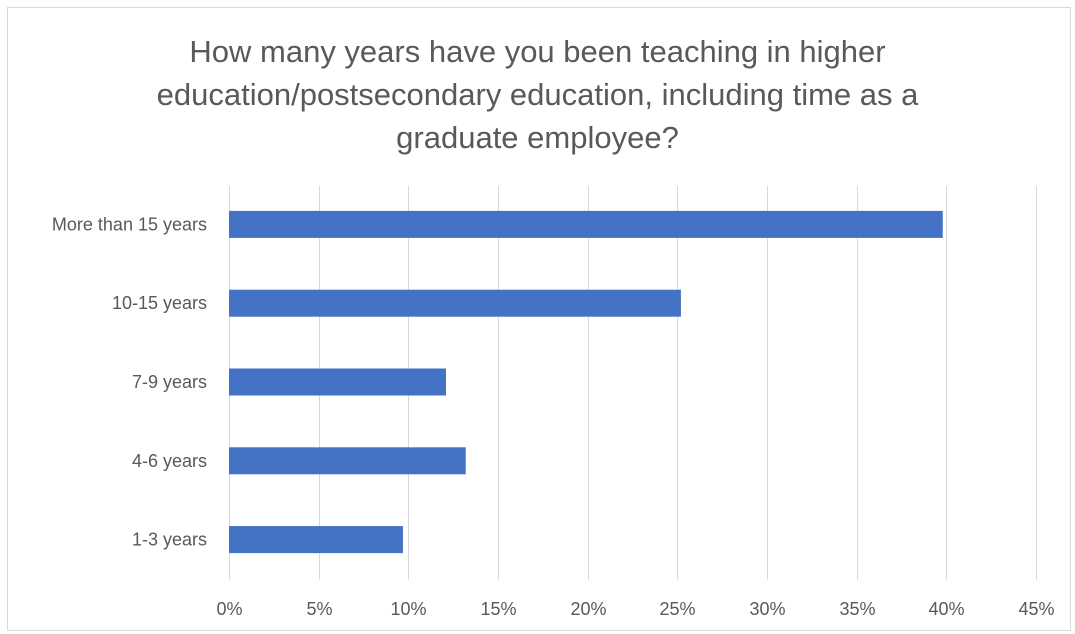 This screenshot has height=634, width=1075. What do you see at coordinates (635, 609) in the screenshot?
I see `value-axis: 0% 5% 10% 15% 20% 25% 30% 35% 40% 45%` at bounding box center [635, 609].